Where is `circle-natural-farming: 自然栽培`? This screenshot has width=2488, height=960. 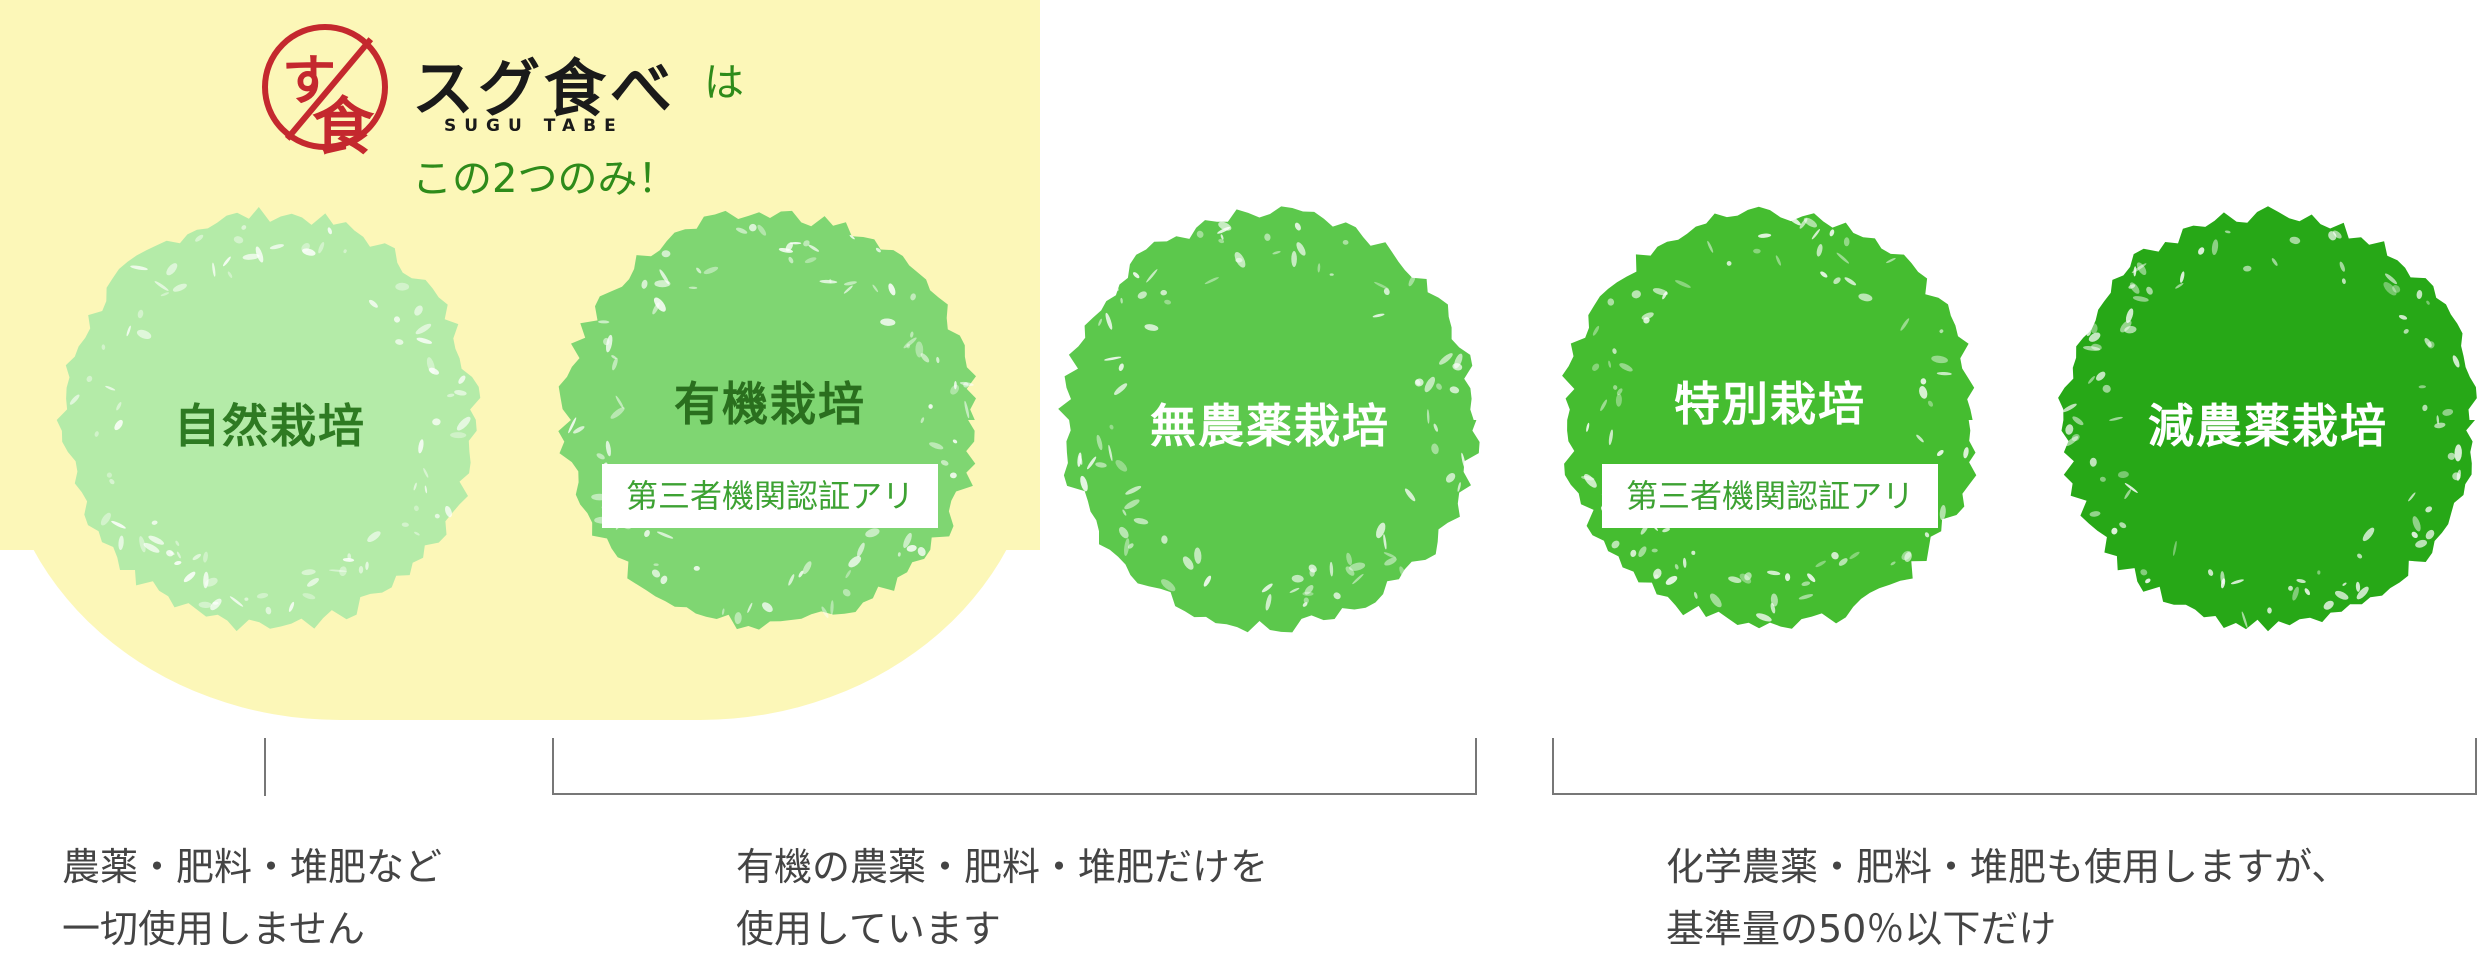 circle-natural-farming: 自然栽培 is located at coordinates (270, 420).